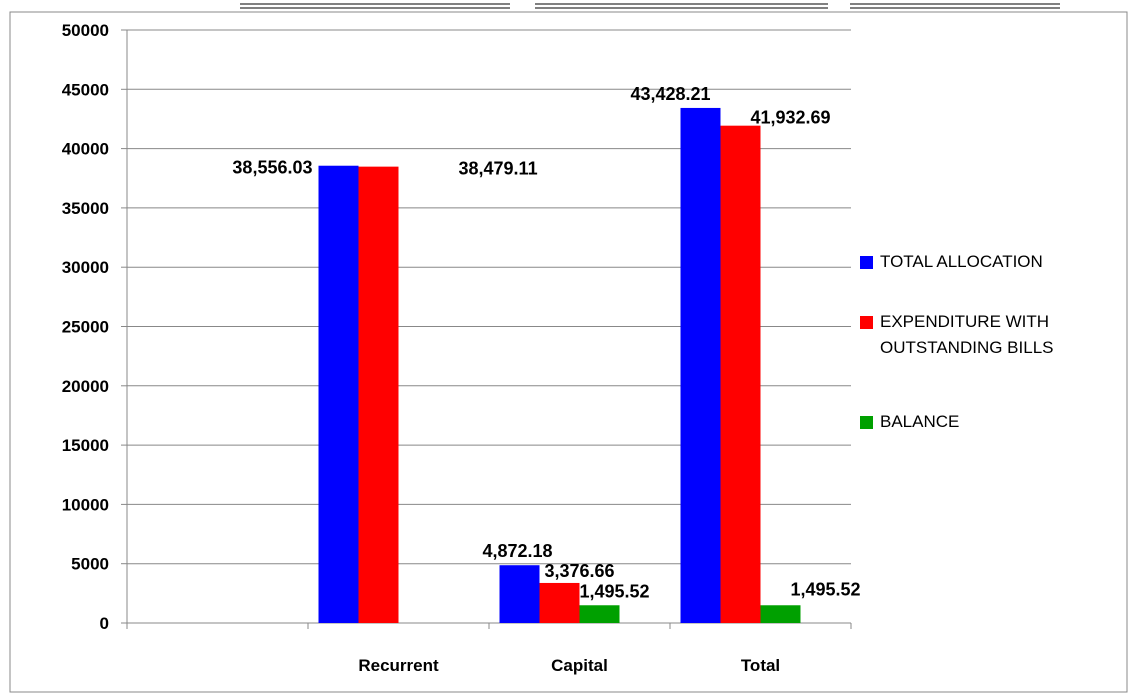 The width and height of the screenshot is (1138, 694). What do you see at coordinates (104, 623) in the screenshot?
I see `y-tick-label: 0` at bounding box center [104, 623].